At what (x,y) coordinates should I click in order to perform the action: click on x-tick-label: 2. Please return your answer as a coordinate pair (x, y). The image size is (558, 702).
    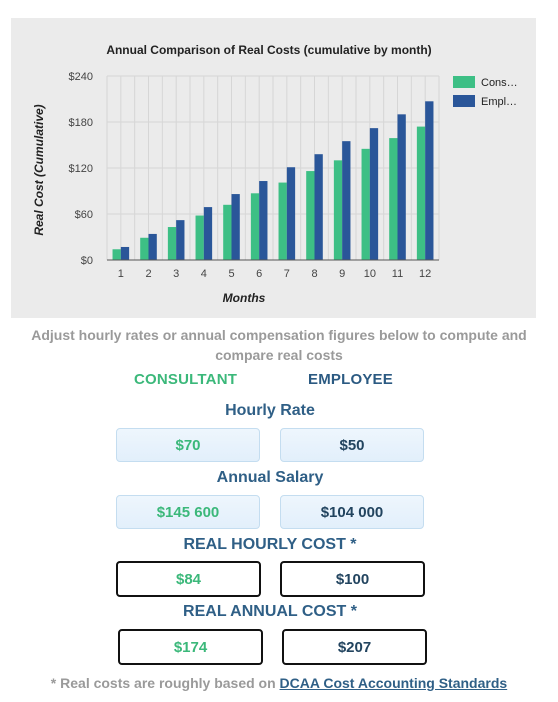
    Looking at the image, I should click on (148, 274).